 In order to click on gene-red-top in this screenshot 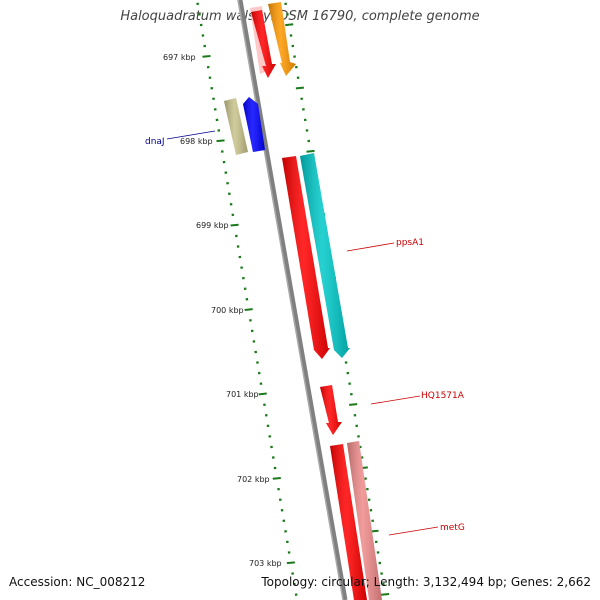, I will do `click(263, 44)`.